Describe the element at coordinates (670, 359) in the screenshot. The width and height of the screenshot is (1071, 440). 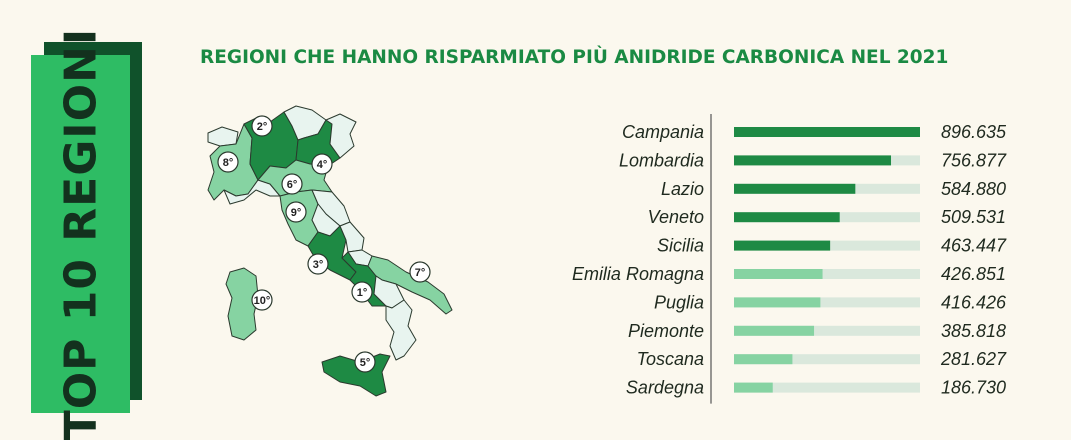
I see `bar-label: Toscana` at that location.